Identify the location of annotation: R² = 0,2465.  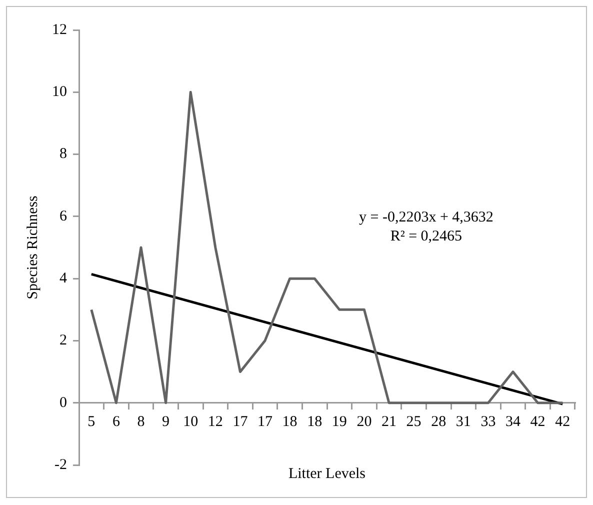
(426, 236).